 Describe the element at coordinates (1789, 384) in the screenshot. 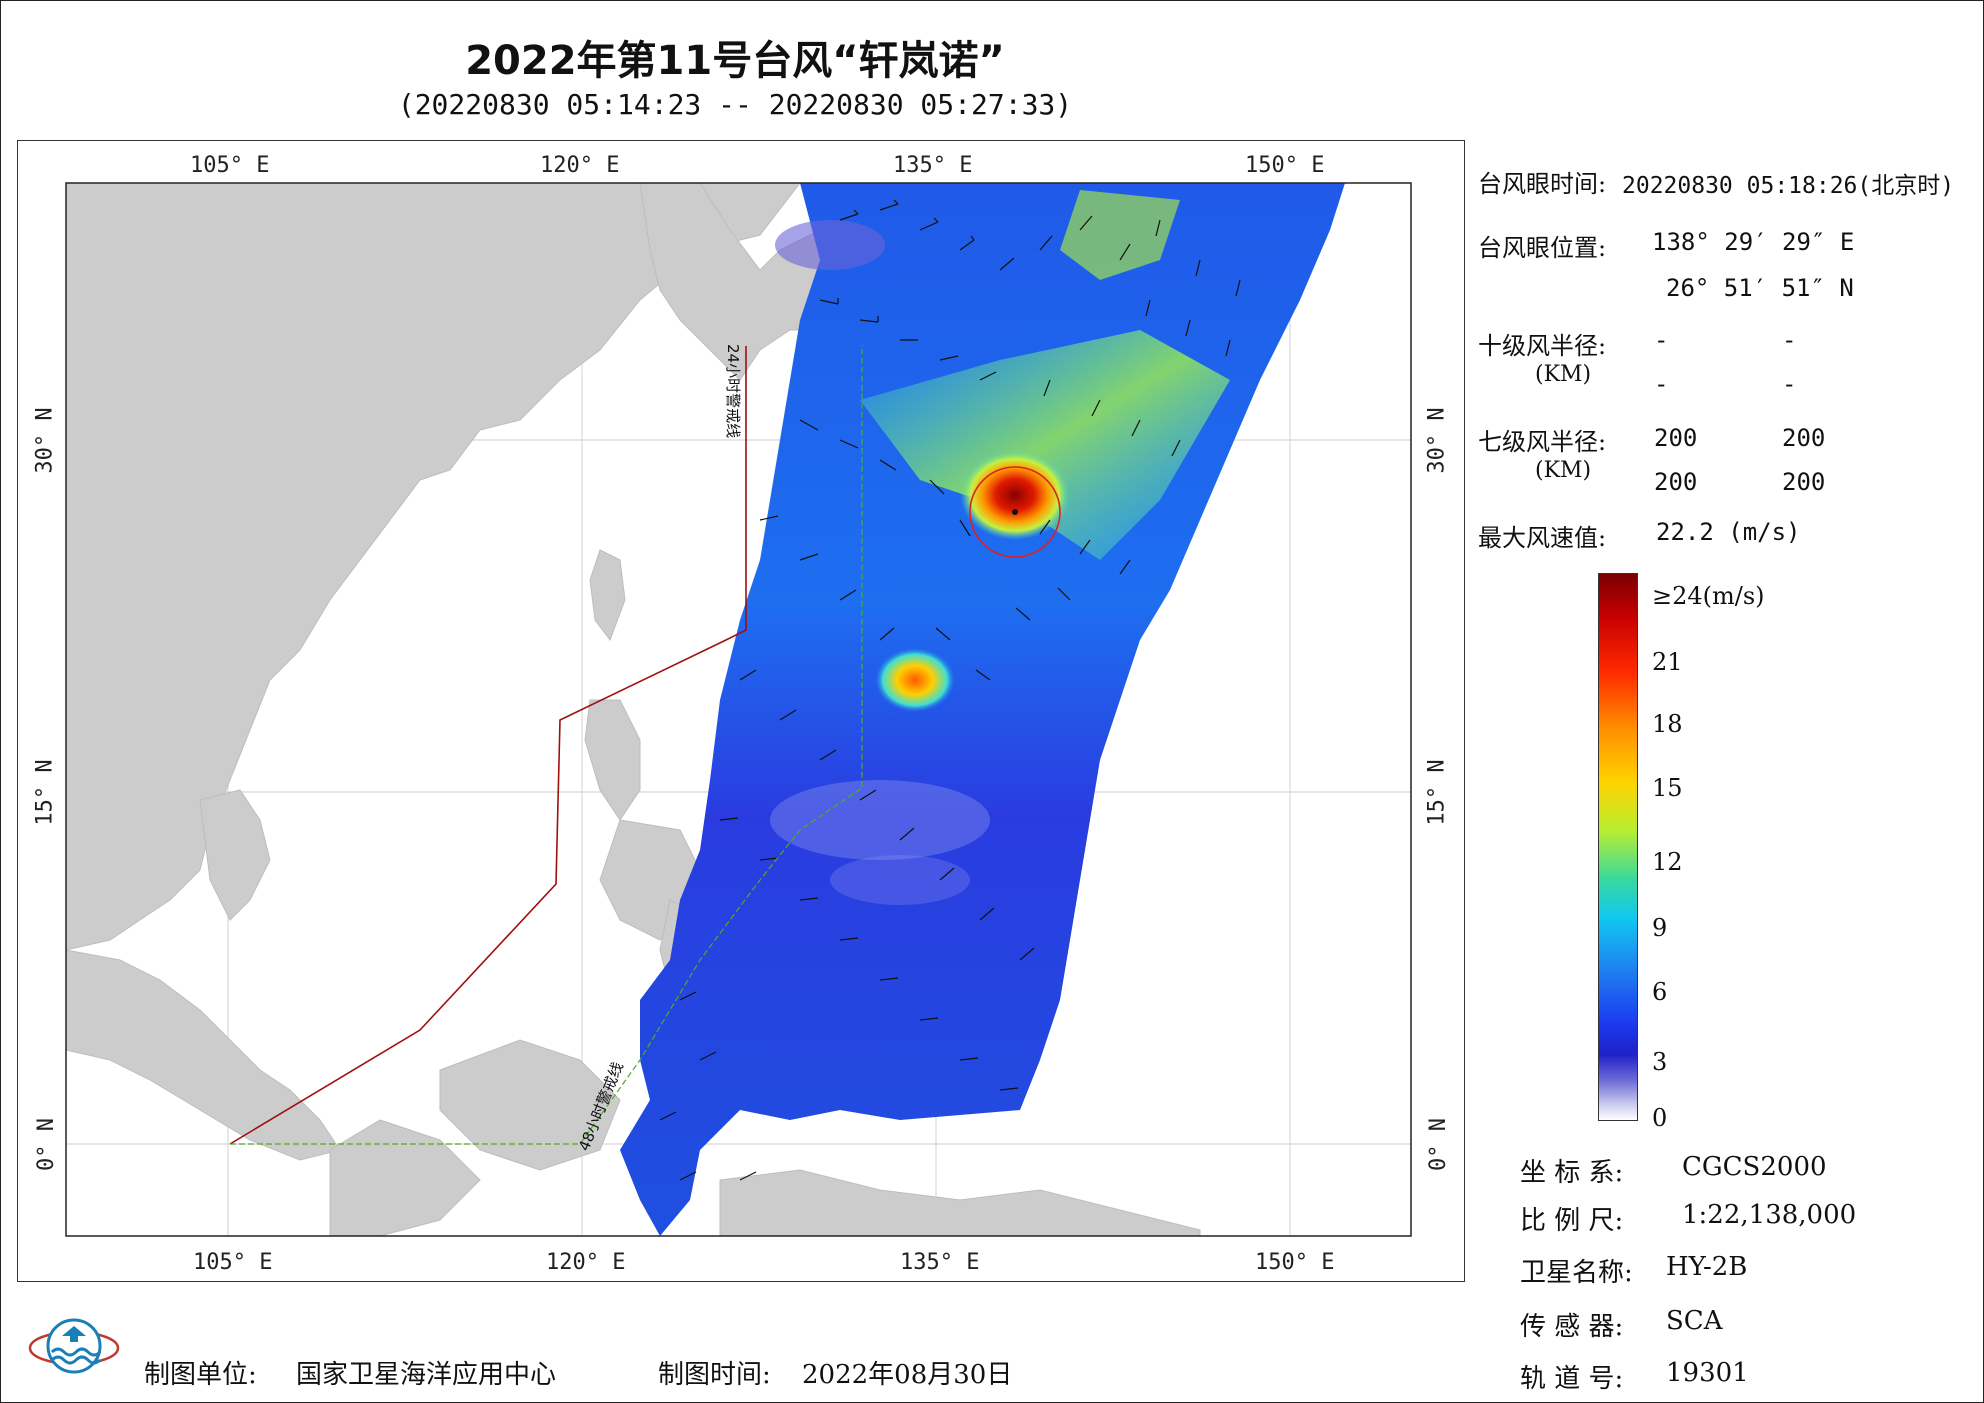

I see `r10-value-4: -` at that location.